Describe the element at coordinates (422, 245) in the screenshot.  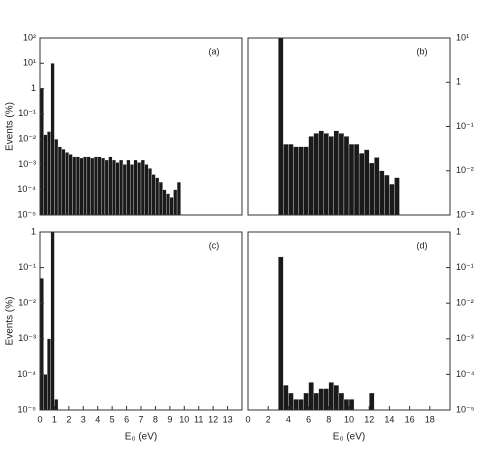
I see `panel-label: (d)` at that location.